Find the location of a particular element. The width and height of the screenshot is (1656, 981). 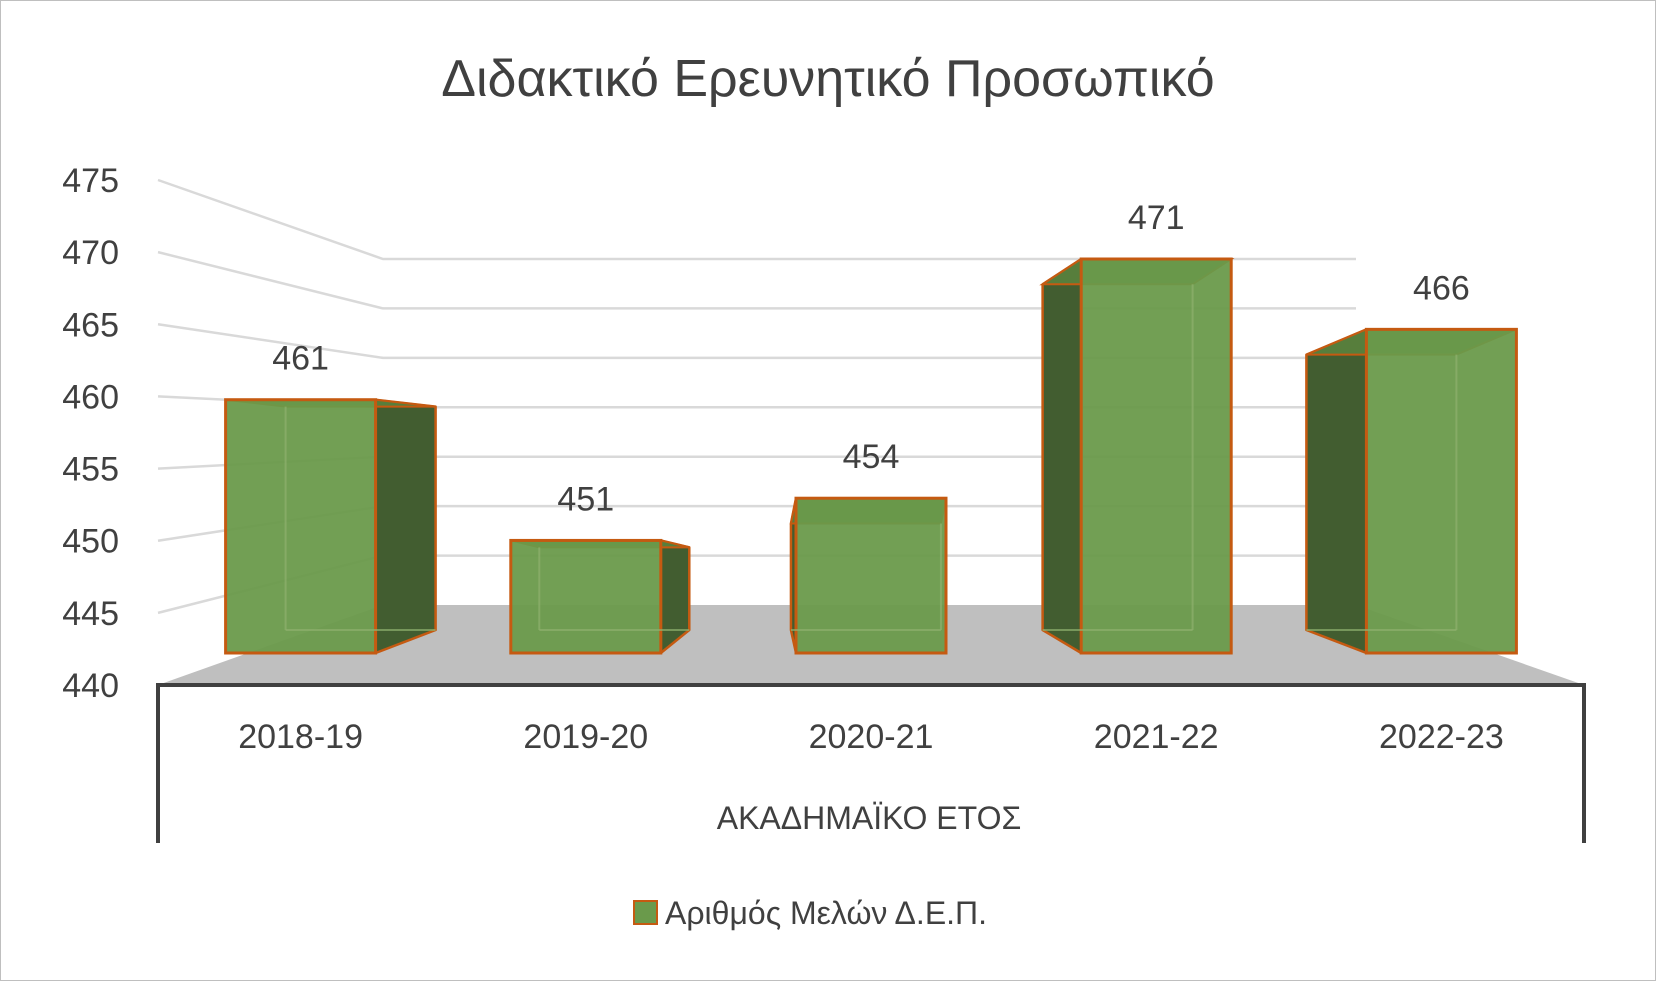

legend-label: Αριθμός Μελών Δ.Ε.Π. is located at coordinates (826, 913).